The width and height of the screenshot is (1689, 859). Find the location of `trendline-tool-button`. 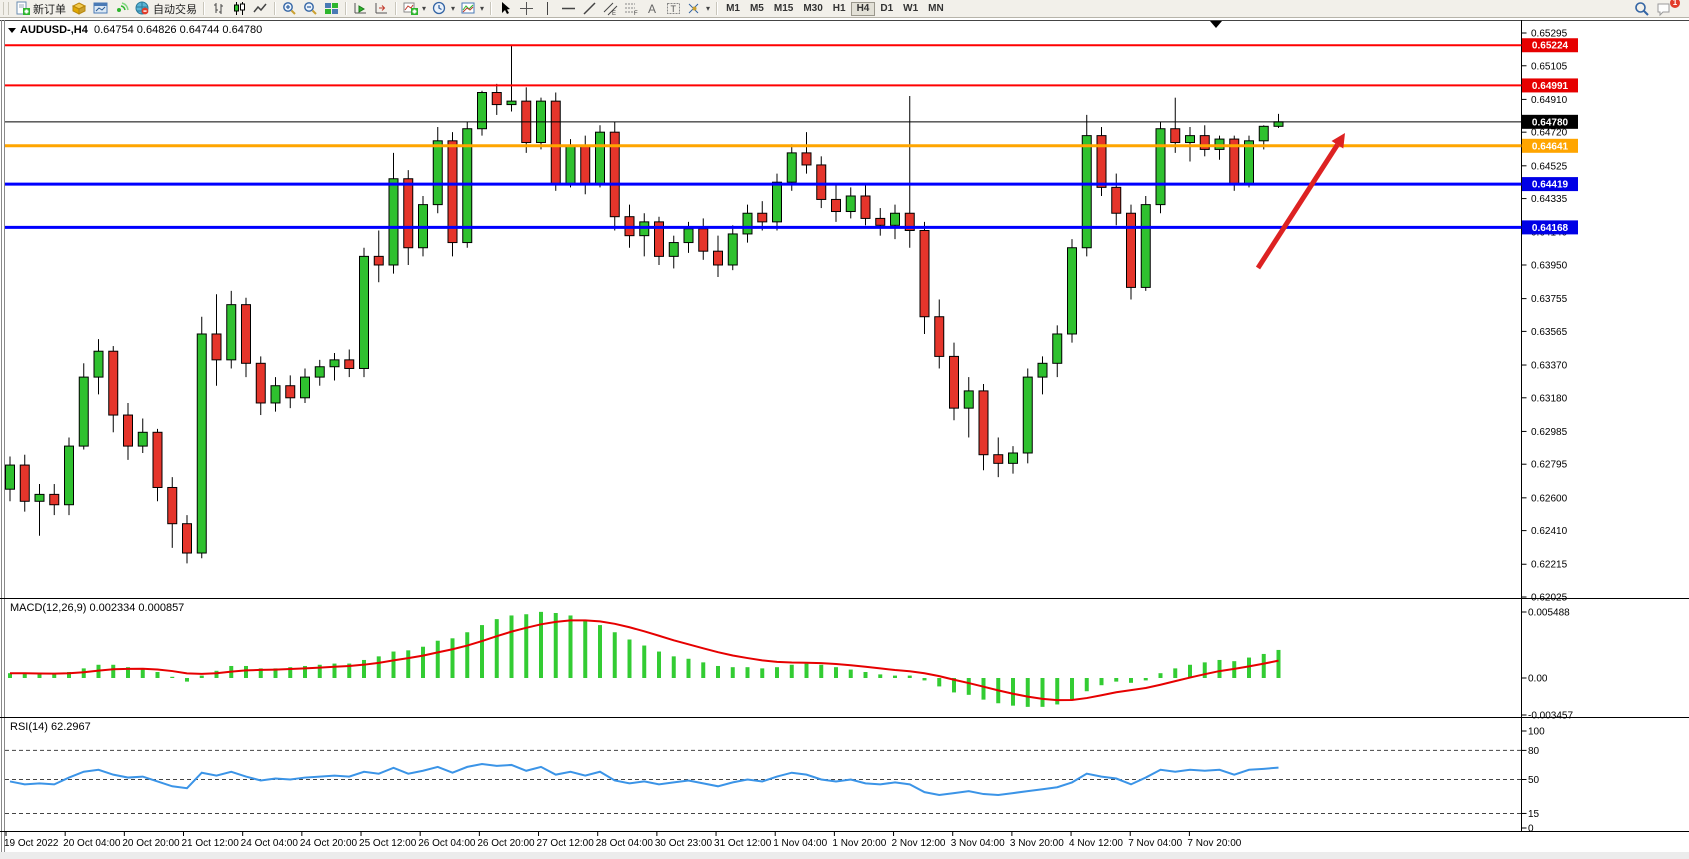

trendline-tool-button is located at coordinates (589, 8).